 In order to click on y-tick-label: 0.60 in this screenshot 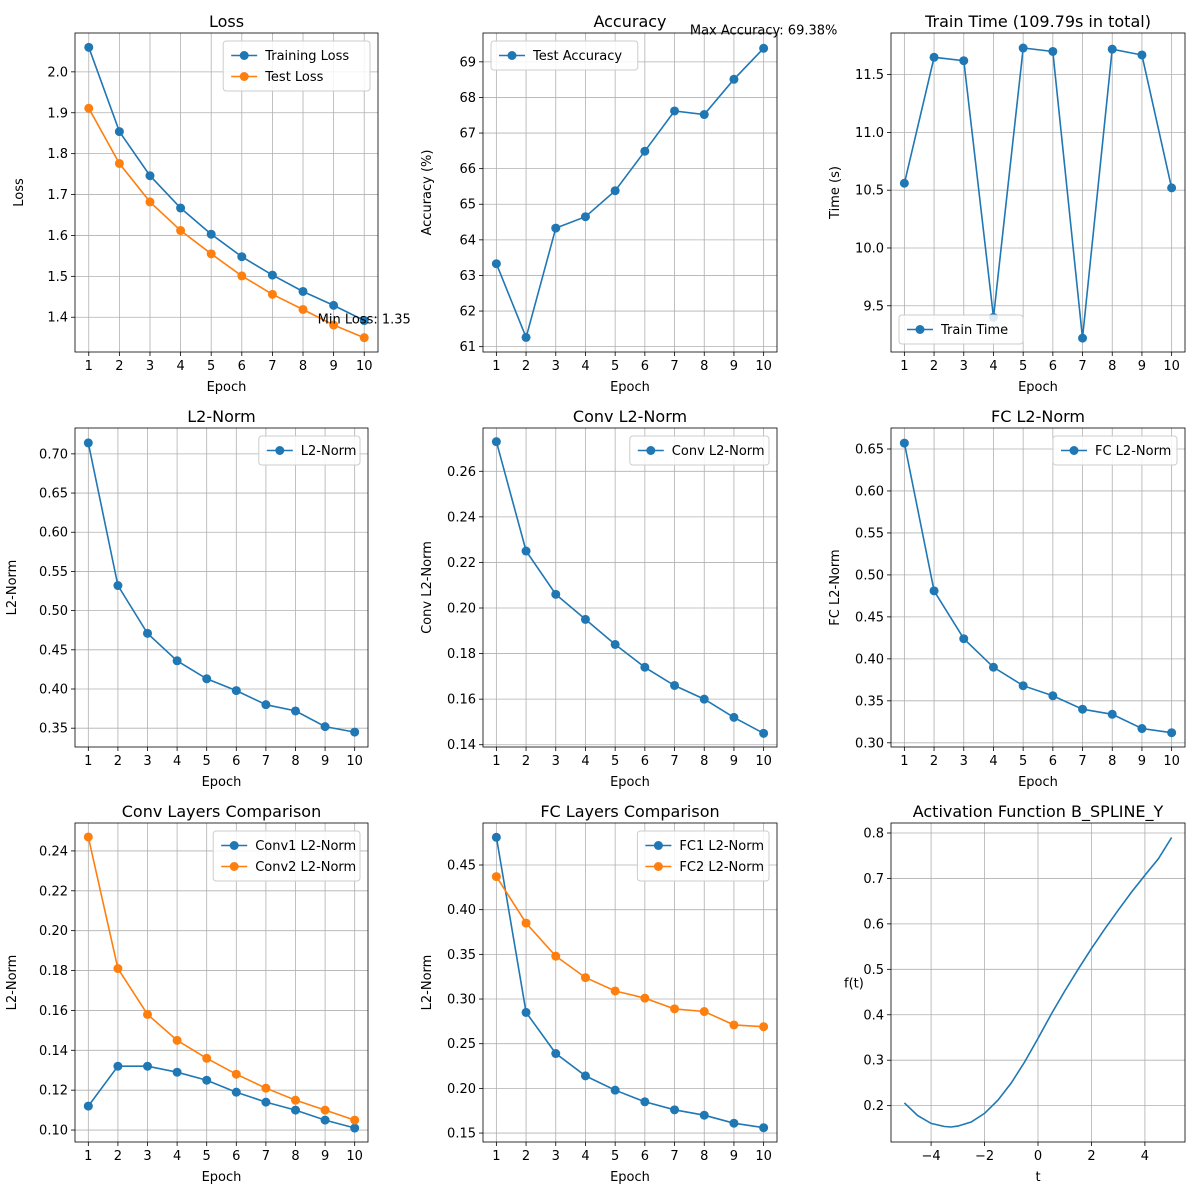, I will do `click(53, 533)`.